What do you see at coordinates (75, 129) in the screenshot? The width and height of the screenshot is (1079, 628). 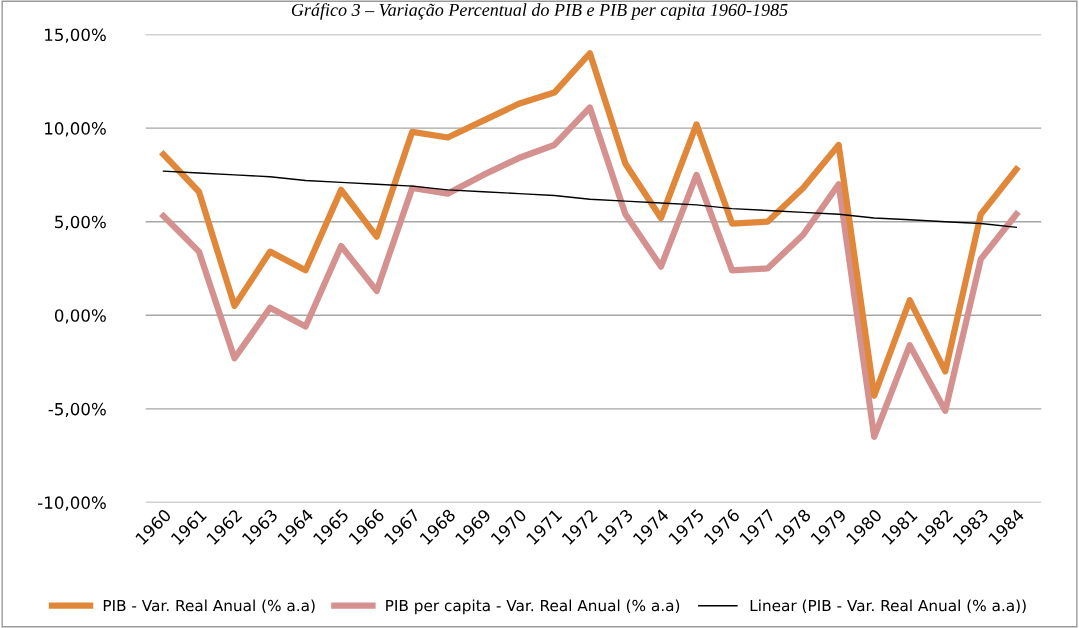 I see `y-tick-label: 10,00%` at bounding box center [75, 129].